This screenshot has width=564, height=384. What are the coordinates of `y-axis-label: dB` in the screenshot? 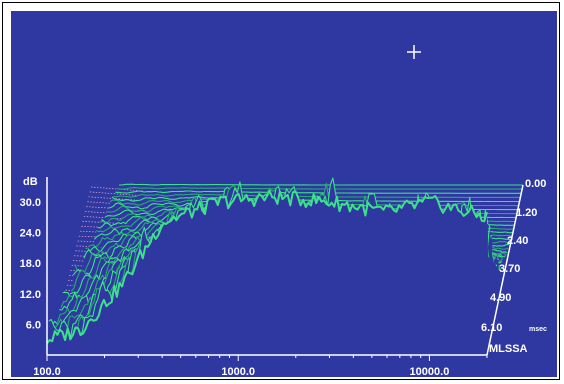 It's located at (30, 182).